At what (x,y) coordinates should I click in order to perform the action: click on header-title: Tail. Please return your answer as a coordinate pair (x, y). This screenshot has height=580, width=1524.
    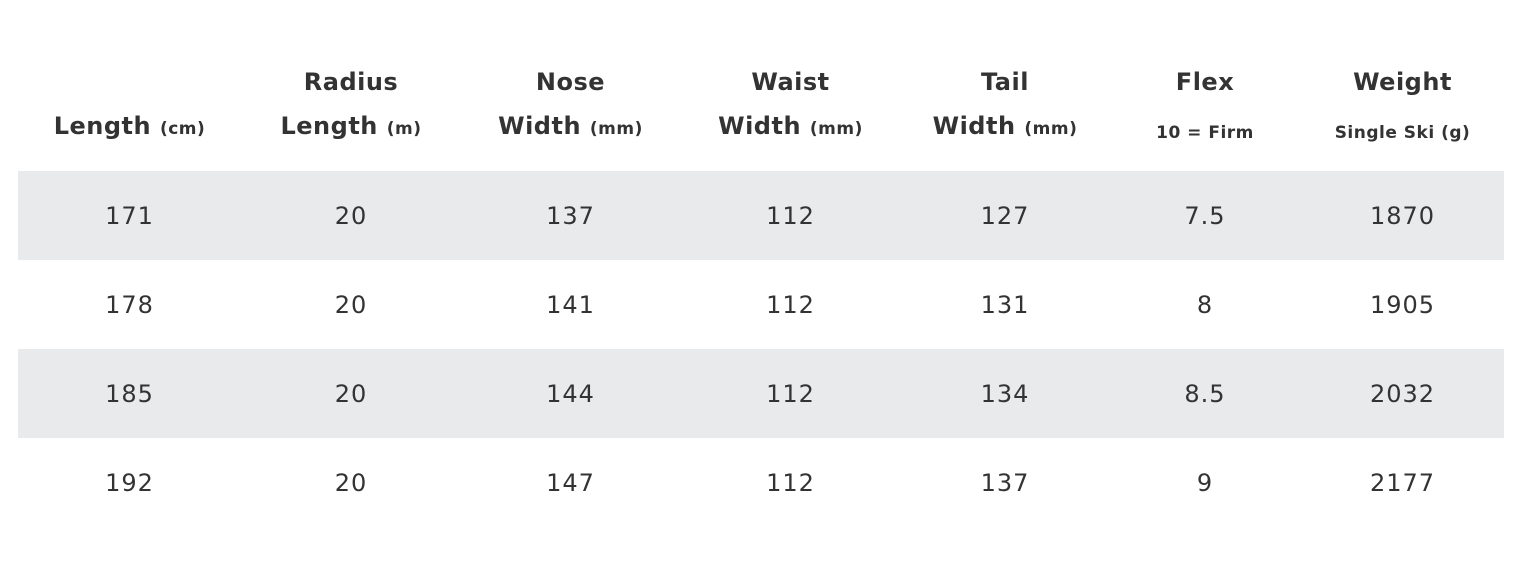
    Looking at the image, I should click on (1005, 82).